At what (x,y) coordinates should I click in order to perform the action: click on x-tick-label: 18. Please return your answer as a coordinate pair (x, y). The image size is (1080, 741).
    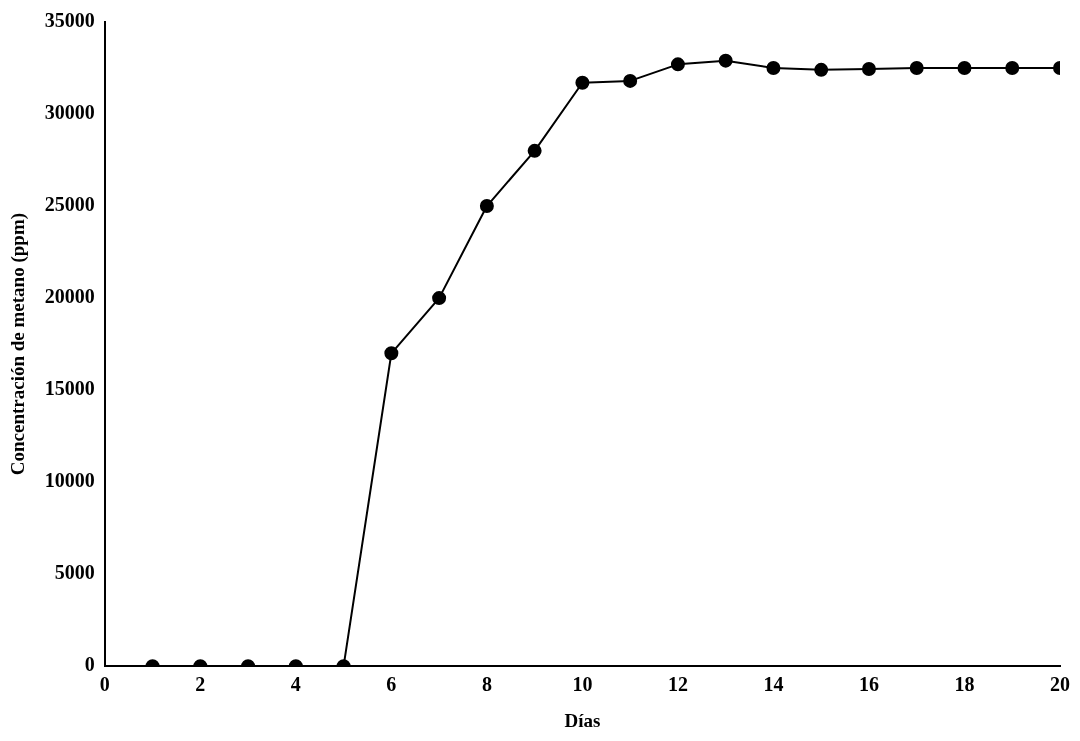
    Looking at the image, I should click on (964, 684).